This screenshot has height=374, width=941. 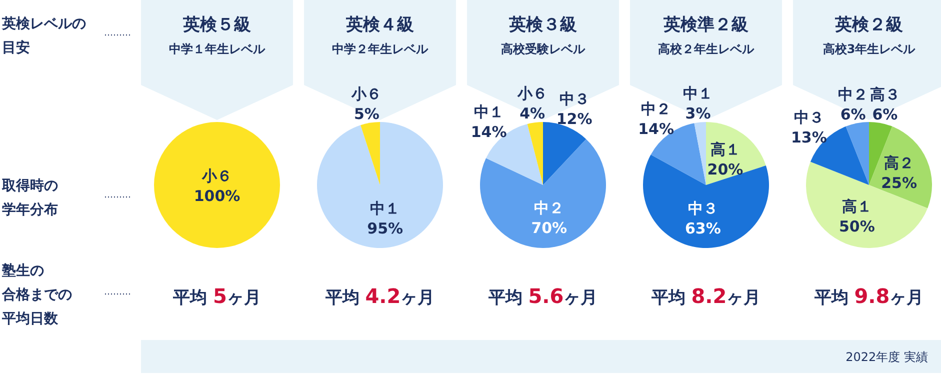 I want to click on chart-title: 英検３級, so click(x=542, y=25).